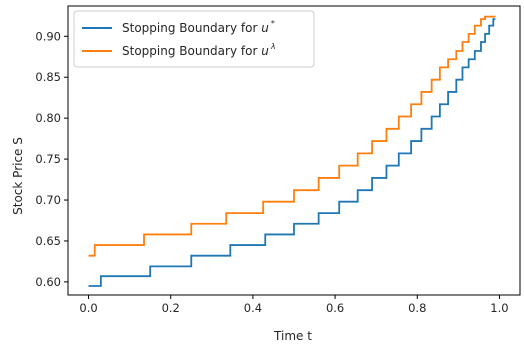 This screenshot has width=524, height=345. What do you see at coordinates (335, 308) in the screenshot?
I see `x-tick-label: 0.6` at bounding box center [335, 308].